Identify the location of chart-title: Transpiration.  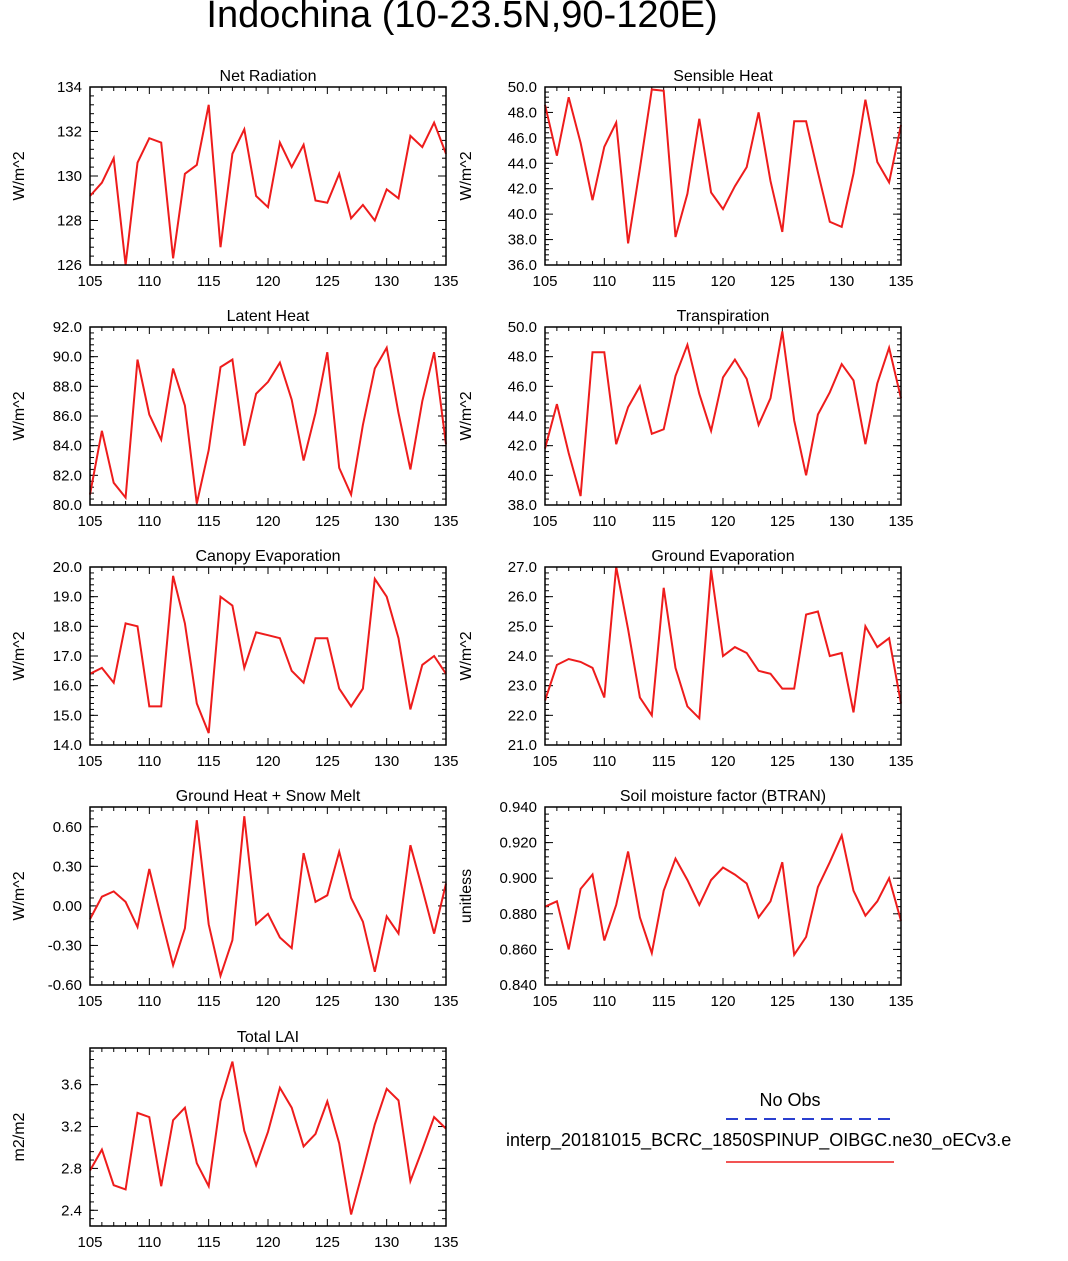
(723, 316).